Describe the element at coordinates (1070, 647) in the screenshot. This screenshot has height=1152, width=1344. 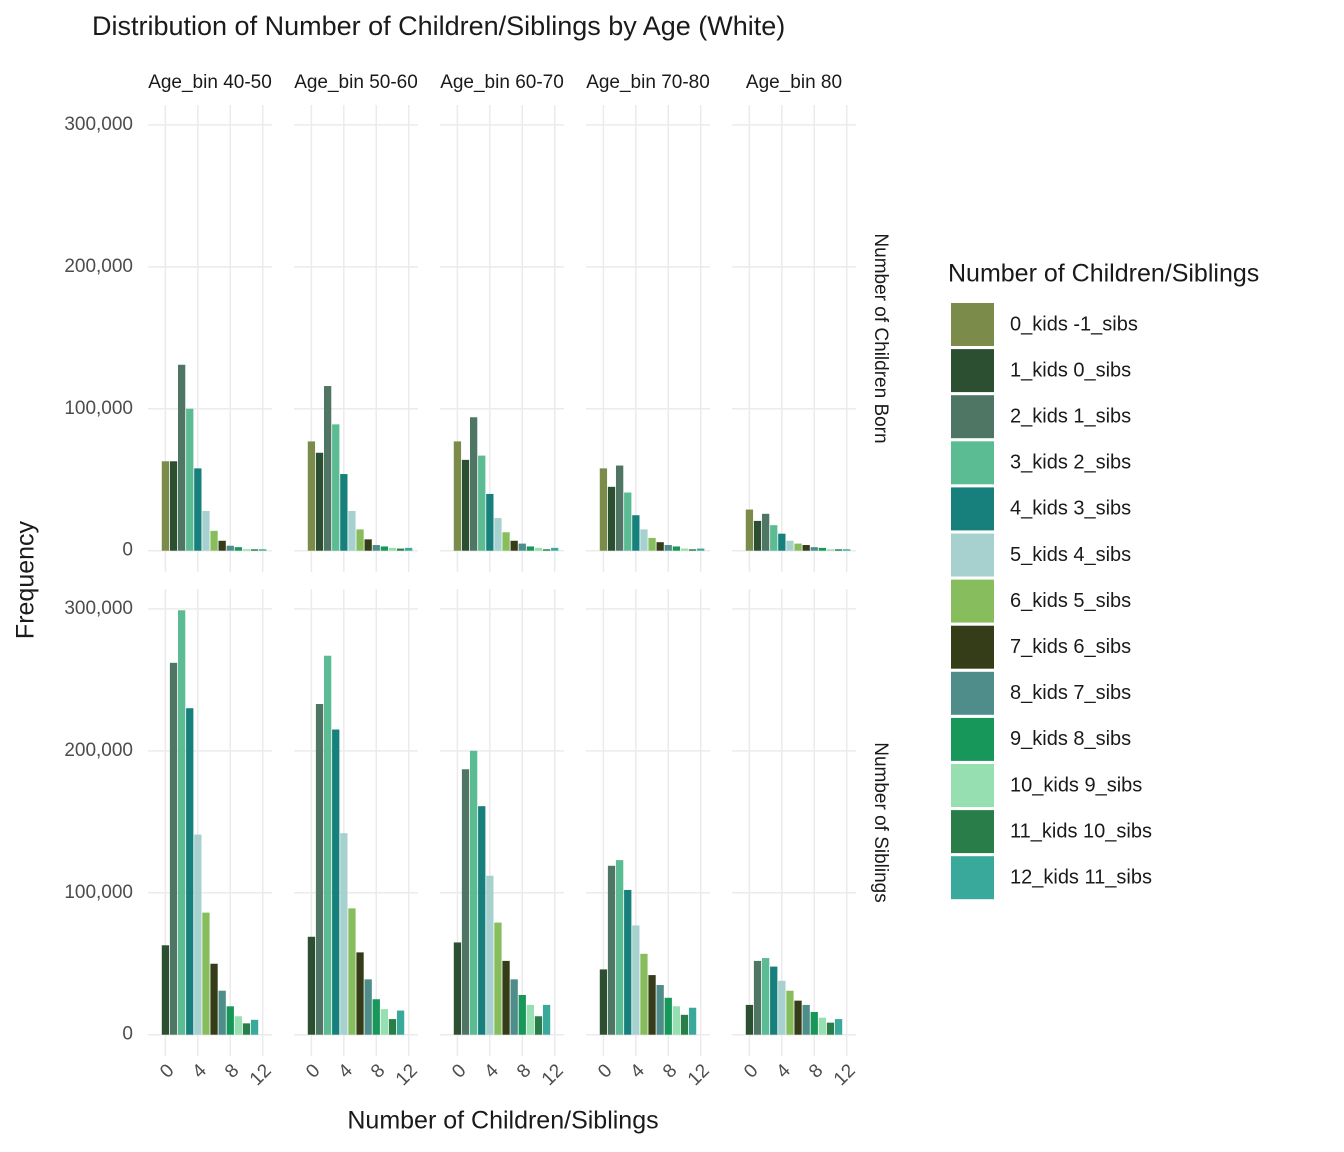
I see `legend-label: 7_kids 6_sibs` at that location.